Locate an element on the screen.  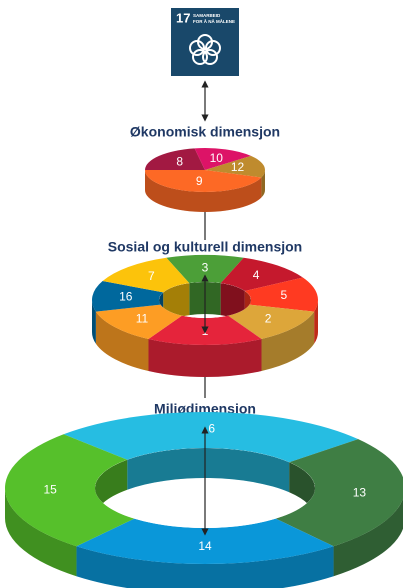
goal-label: 11 is located at coordinates (142, 318).